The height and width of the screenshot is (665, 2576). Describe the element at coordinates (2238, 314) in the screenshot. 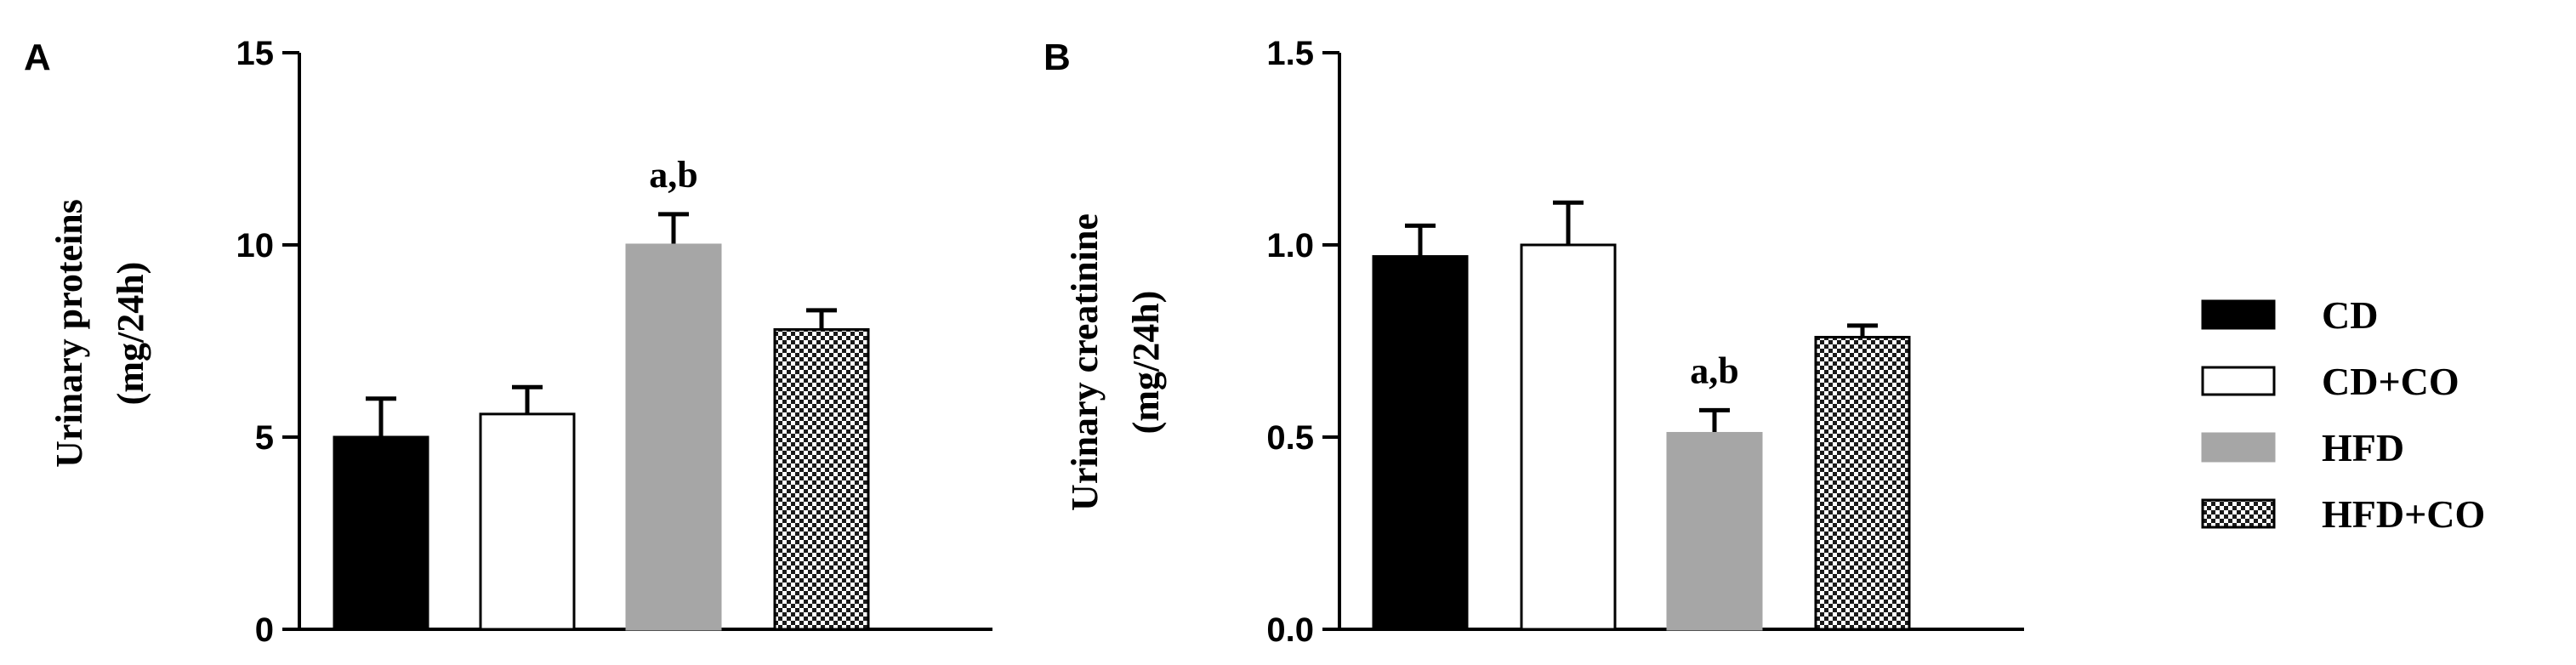

I see `legend-swatch-cd` at that location.